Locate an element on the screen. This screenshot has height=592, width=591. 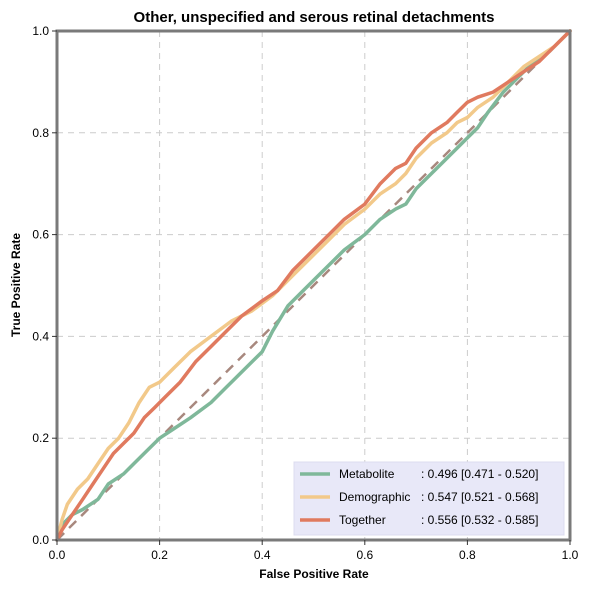
legend-series-stat: : 0.496 [0.471 - 0.520] is located at coordinates (479, 474).